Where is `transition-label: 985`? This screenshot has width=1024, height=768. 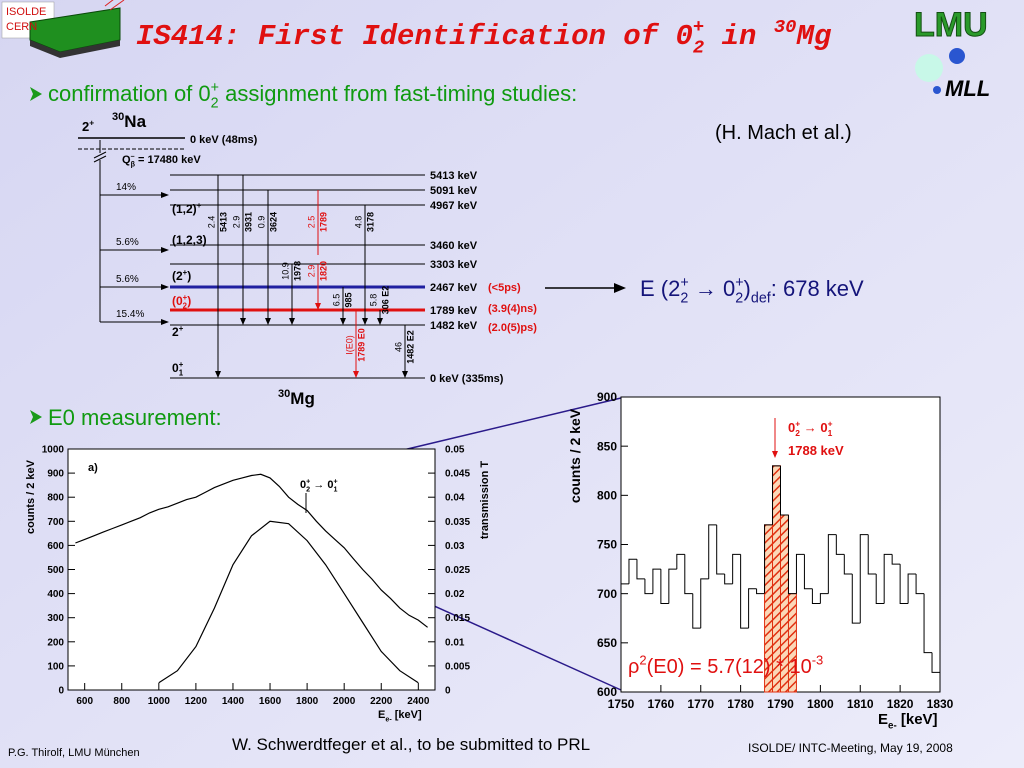 transition-label: 985 is located at coordinates (348, 299).